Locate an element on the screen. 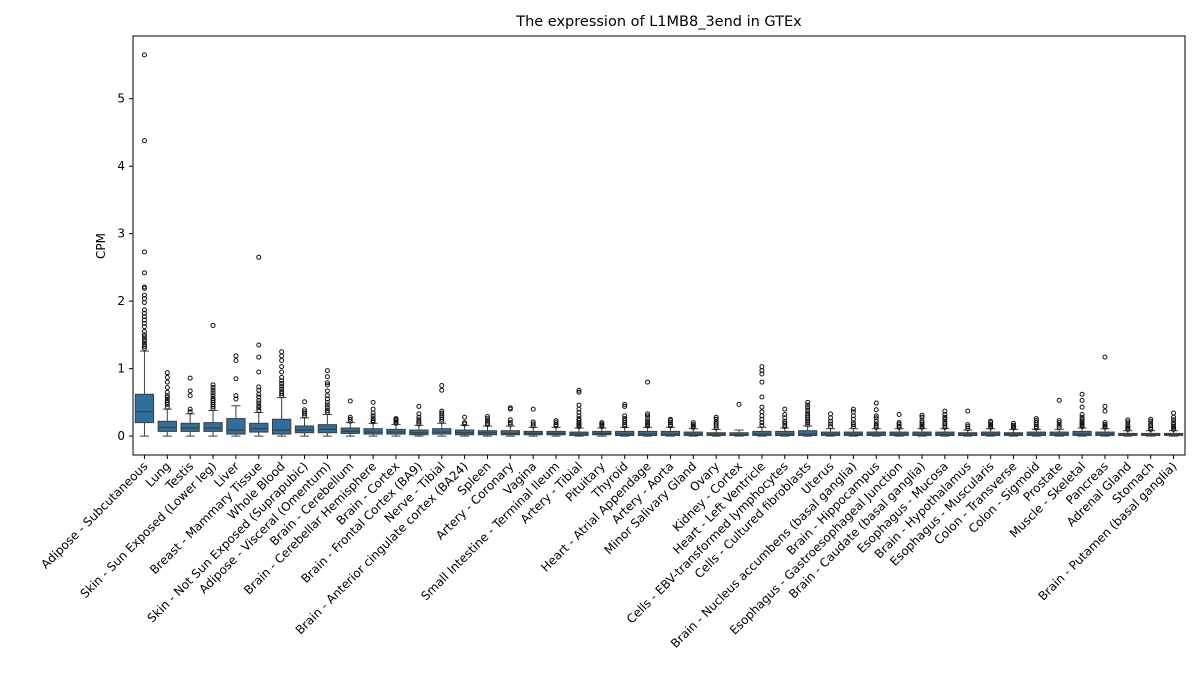  y-tick-label: 4 is located at coordinates (121, 166).